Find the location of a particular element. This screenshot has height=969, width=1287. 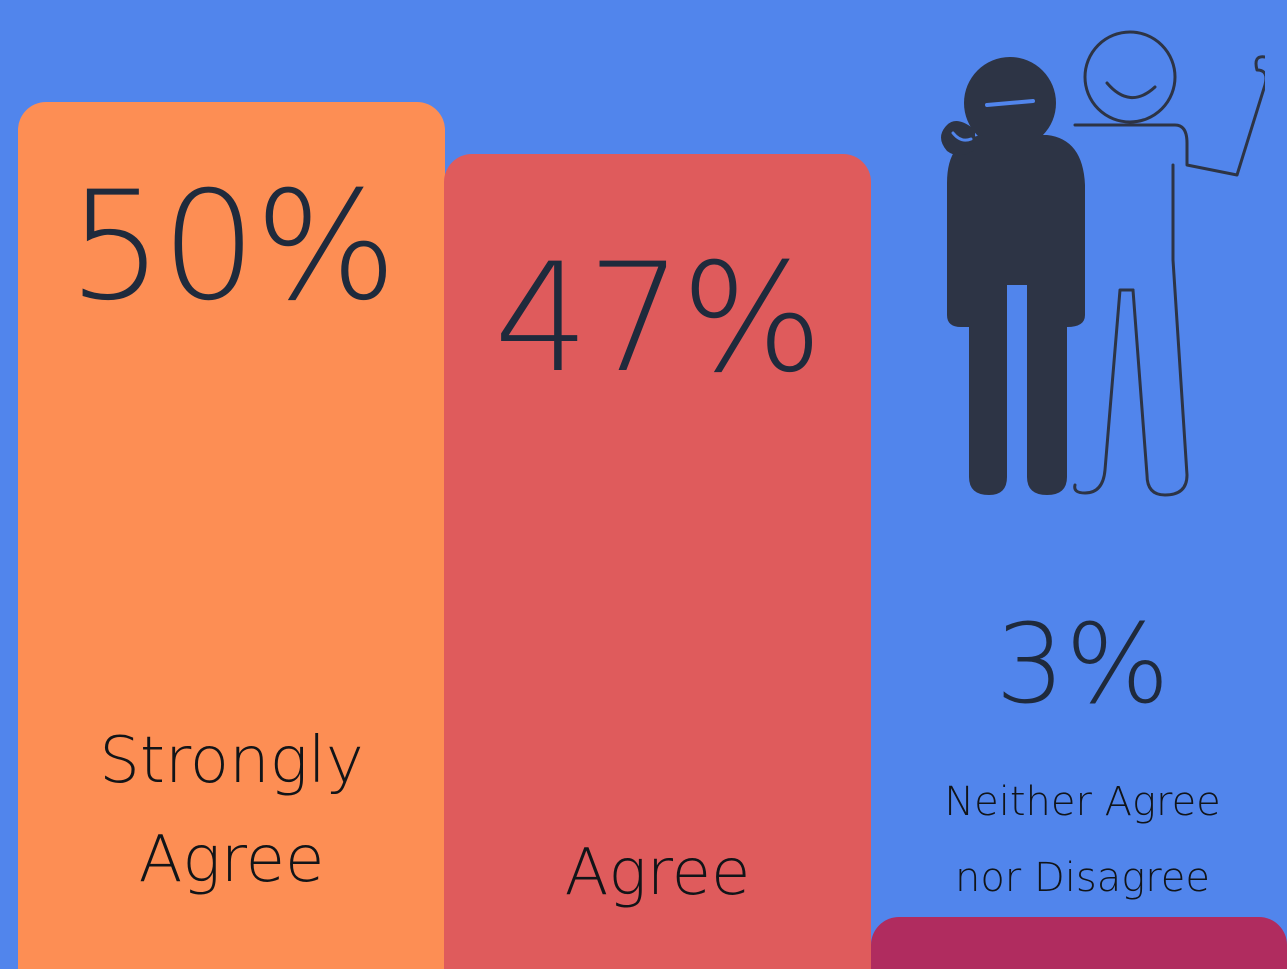

two-friends-icon is located at coordinates (1103, 263).